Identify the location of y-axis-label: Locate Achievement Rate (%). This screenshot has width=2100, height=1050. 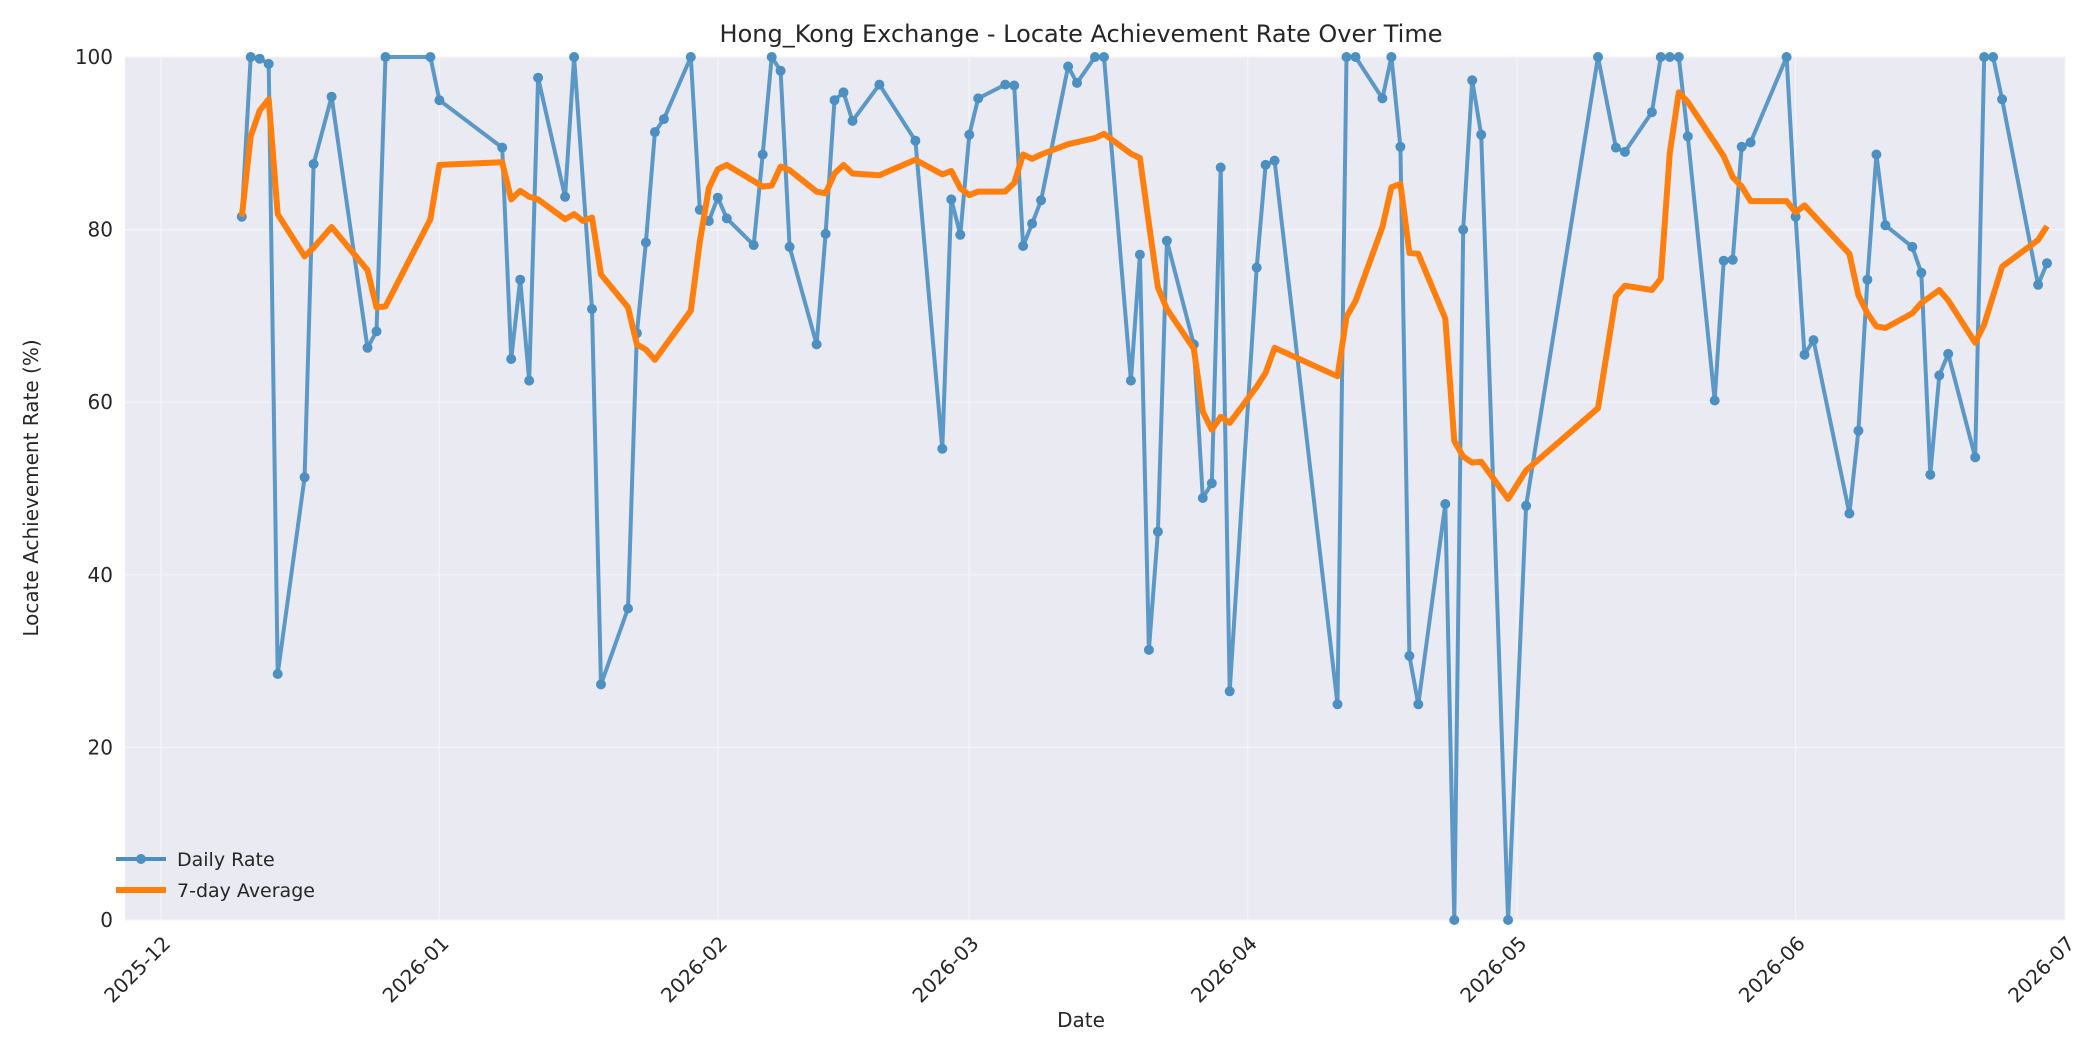
(31, 487).